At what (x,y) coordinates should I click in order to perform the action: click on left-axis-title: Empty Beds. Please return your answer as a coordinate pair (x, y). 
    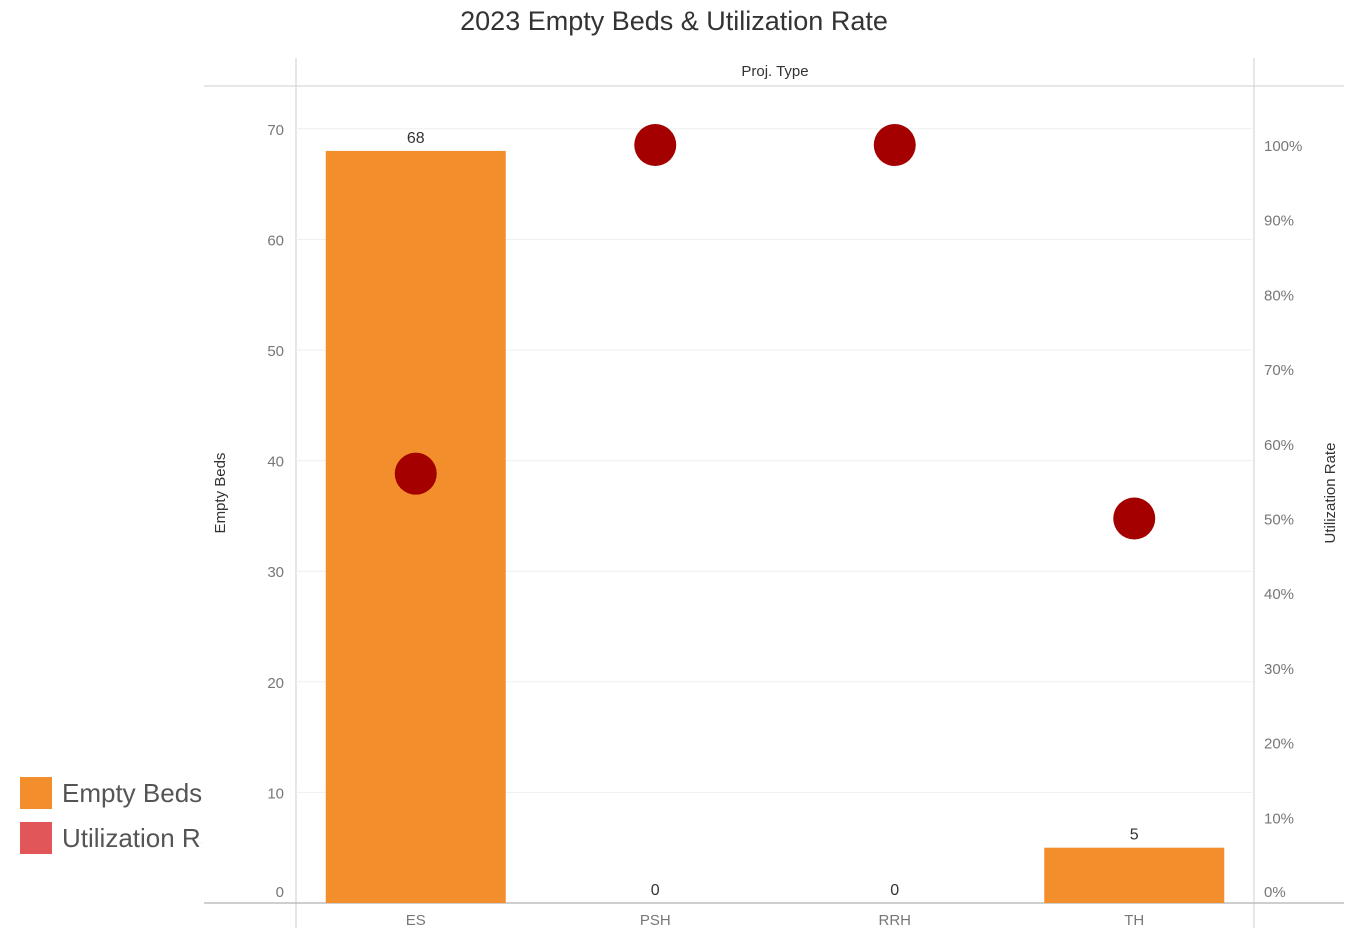
    Looking at the image, I should click on (220, 493).